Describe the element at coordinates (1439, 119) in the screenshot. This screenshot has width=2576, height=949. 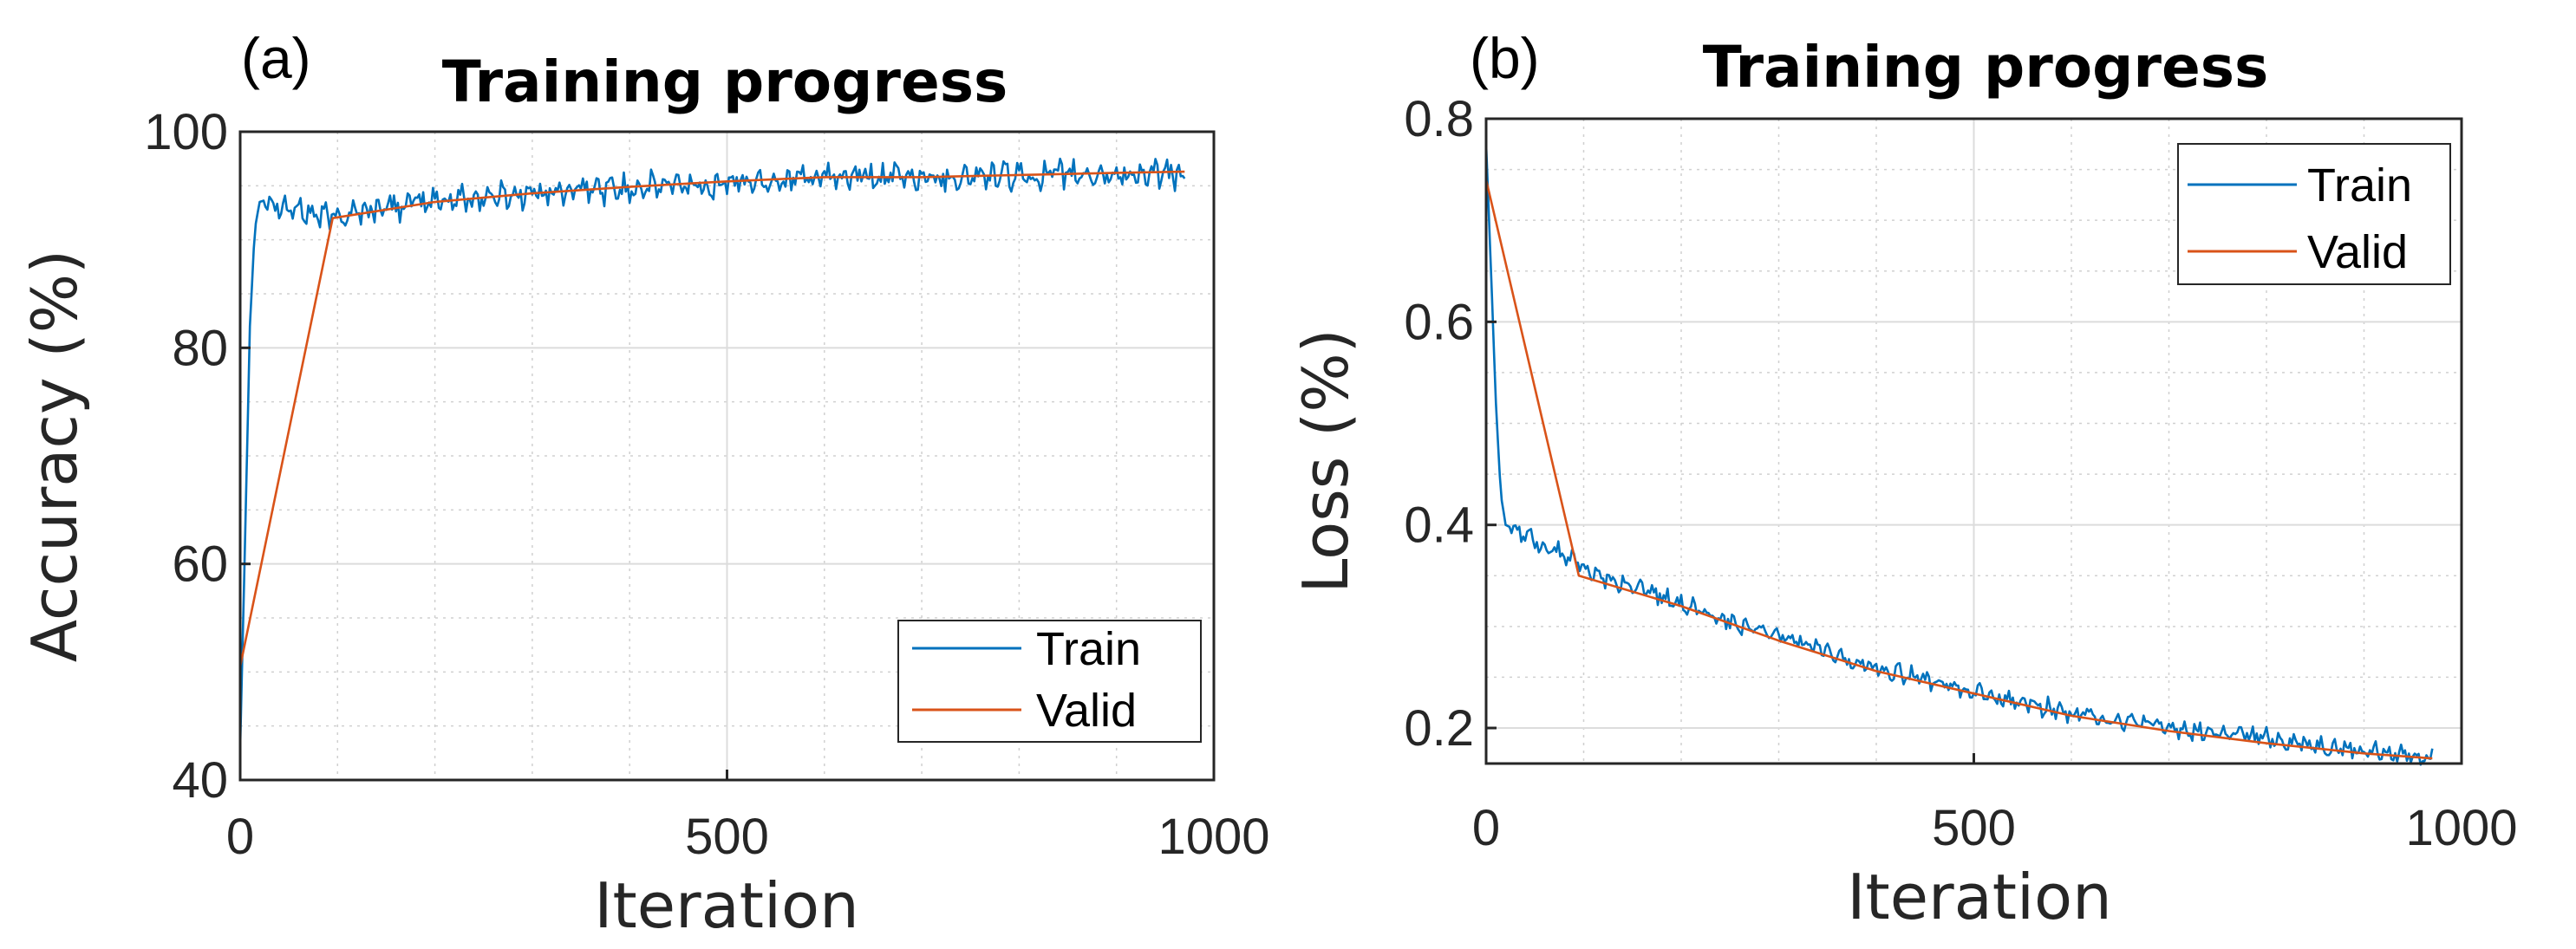
I see `y-tick-label: 0.8` at that location.